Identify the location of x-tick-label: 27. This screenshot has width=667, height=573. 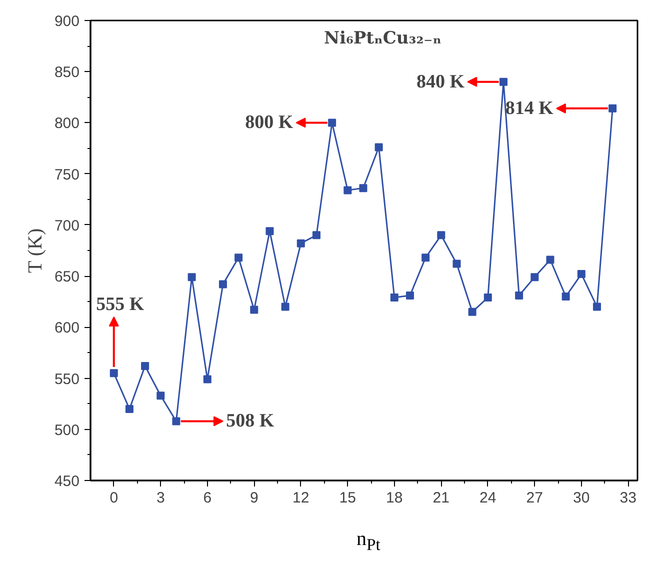
(534, 498).